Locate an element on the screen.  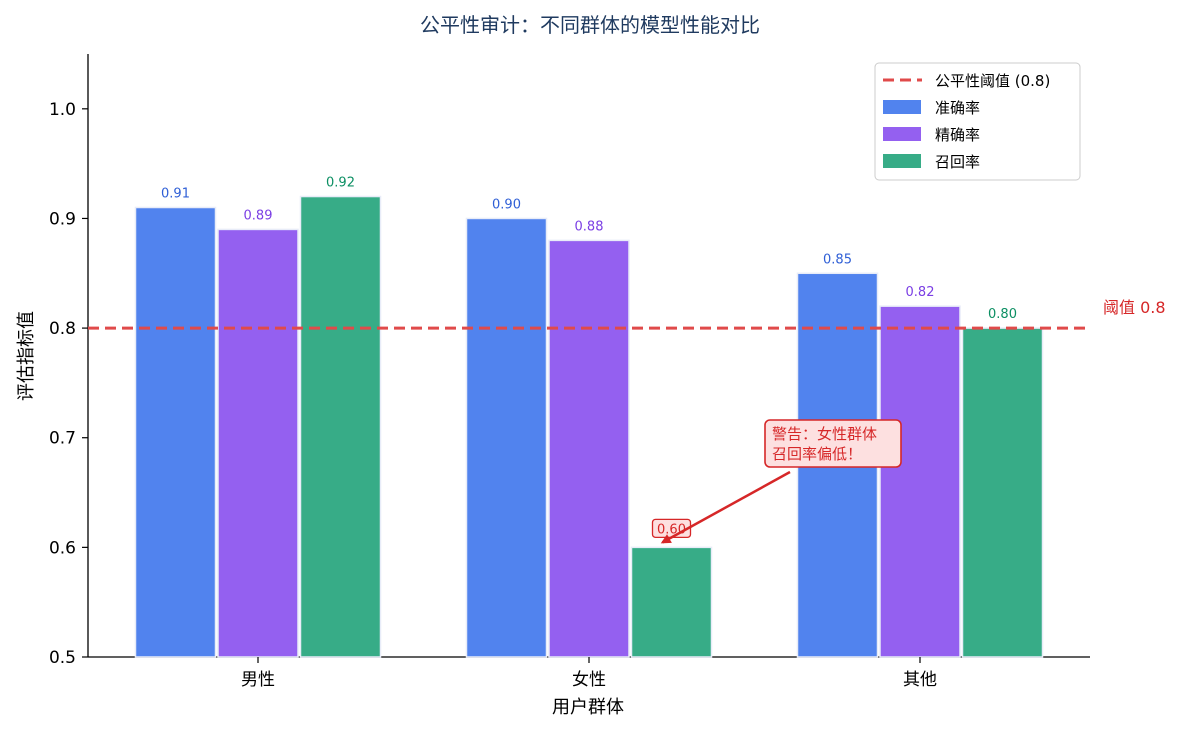
y-tick-label: 0.8 is located at coordinates (62, 329).